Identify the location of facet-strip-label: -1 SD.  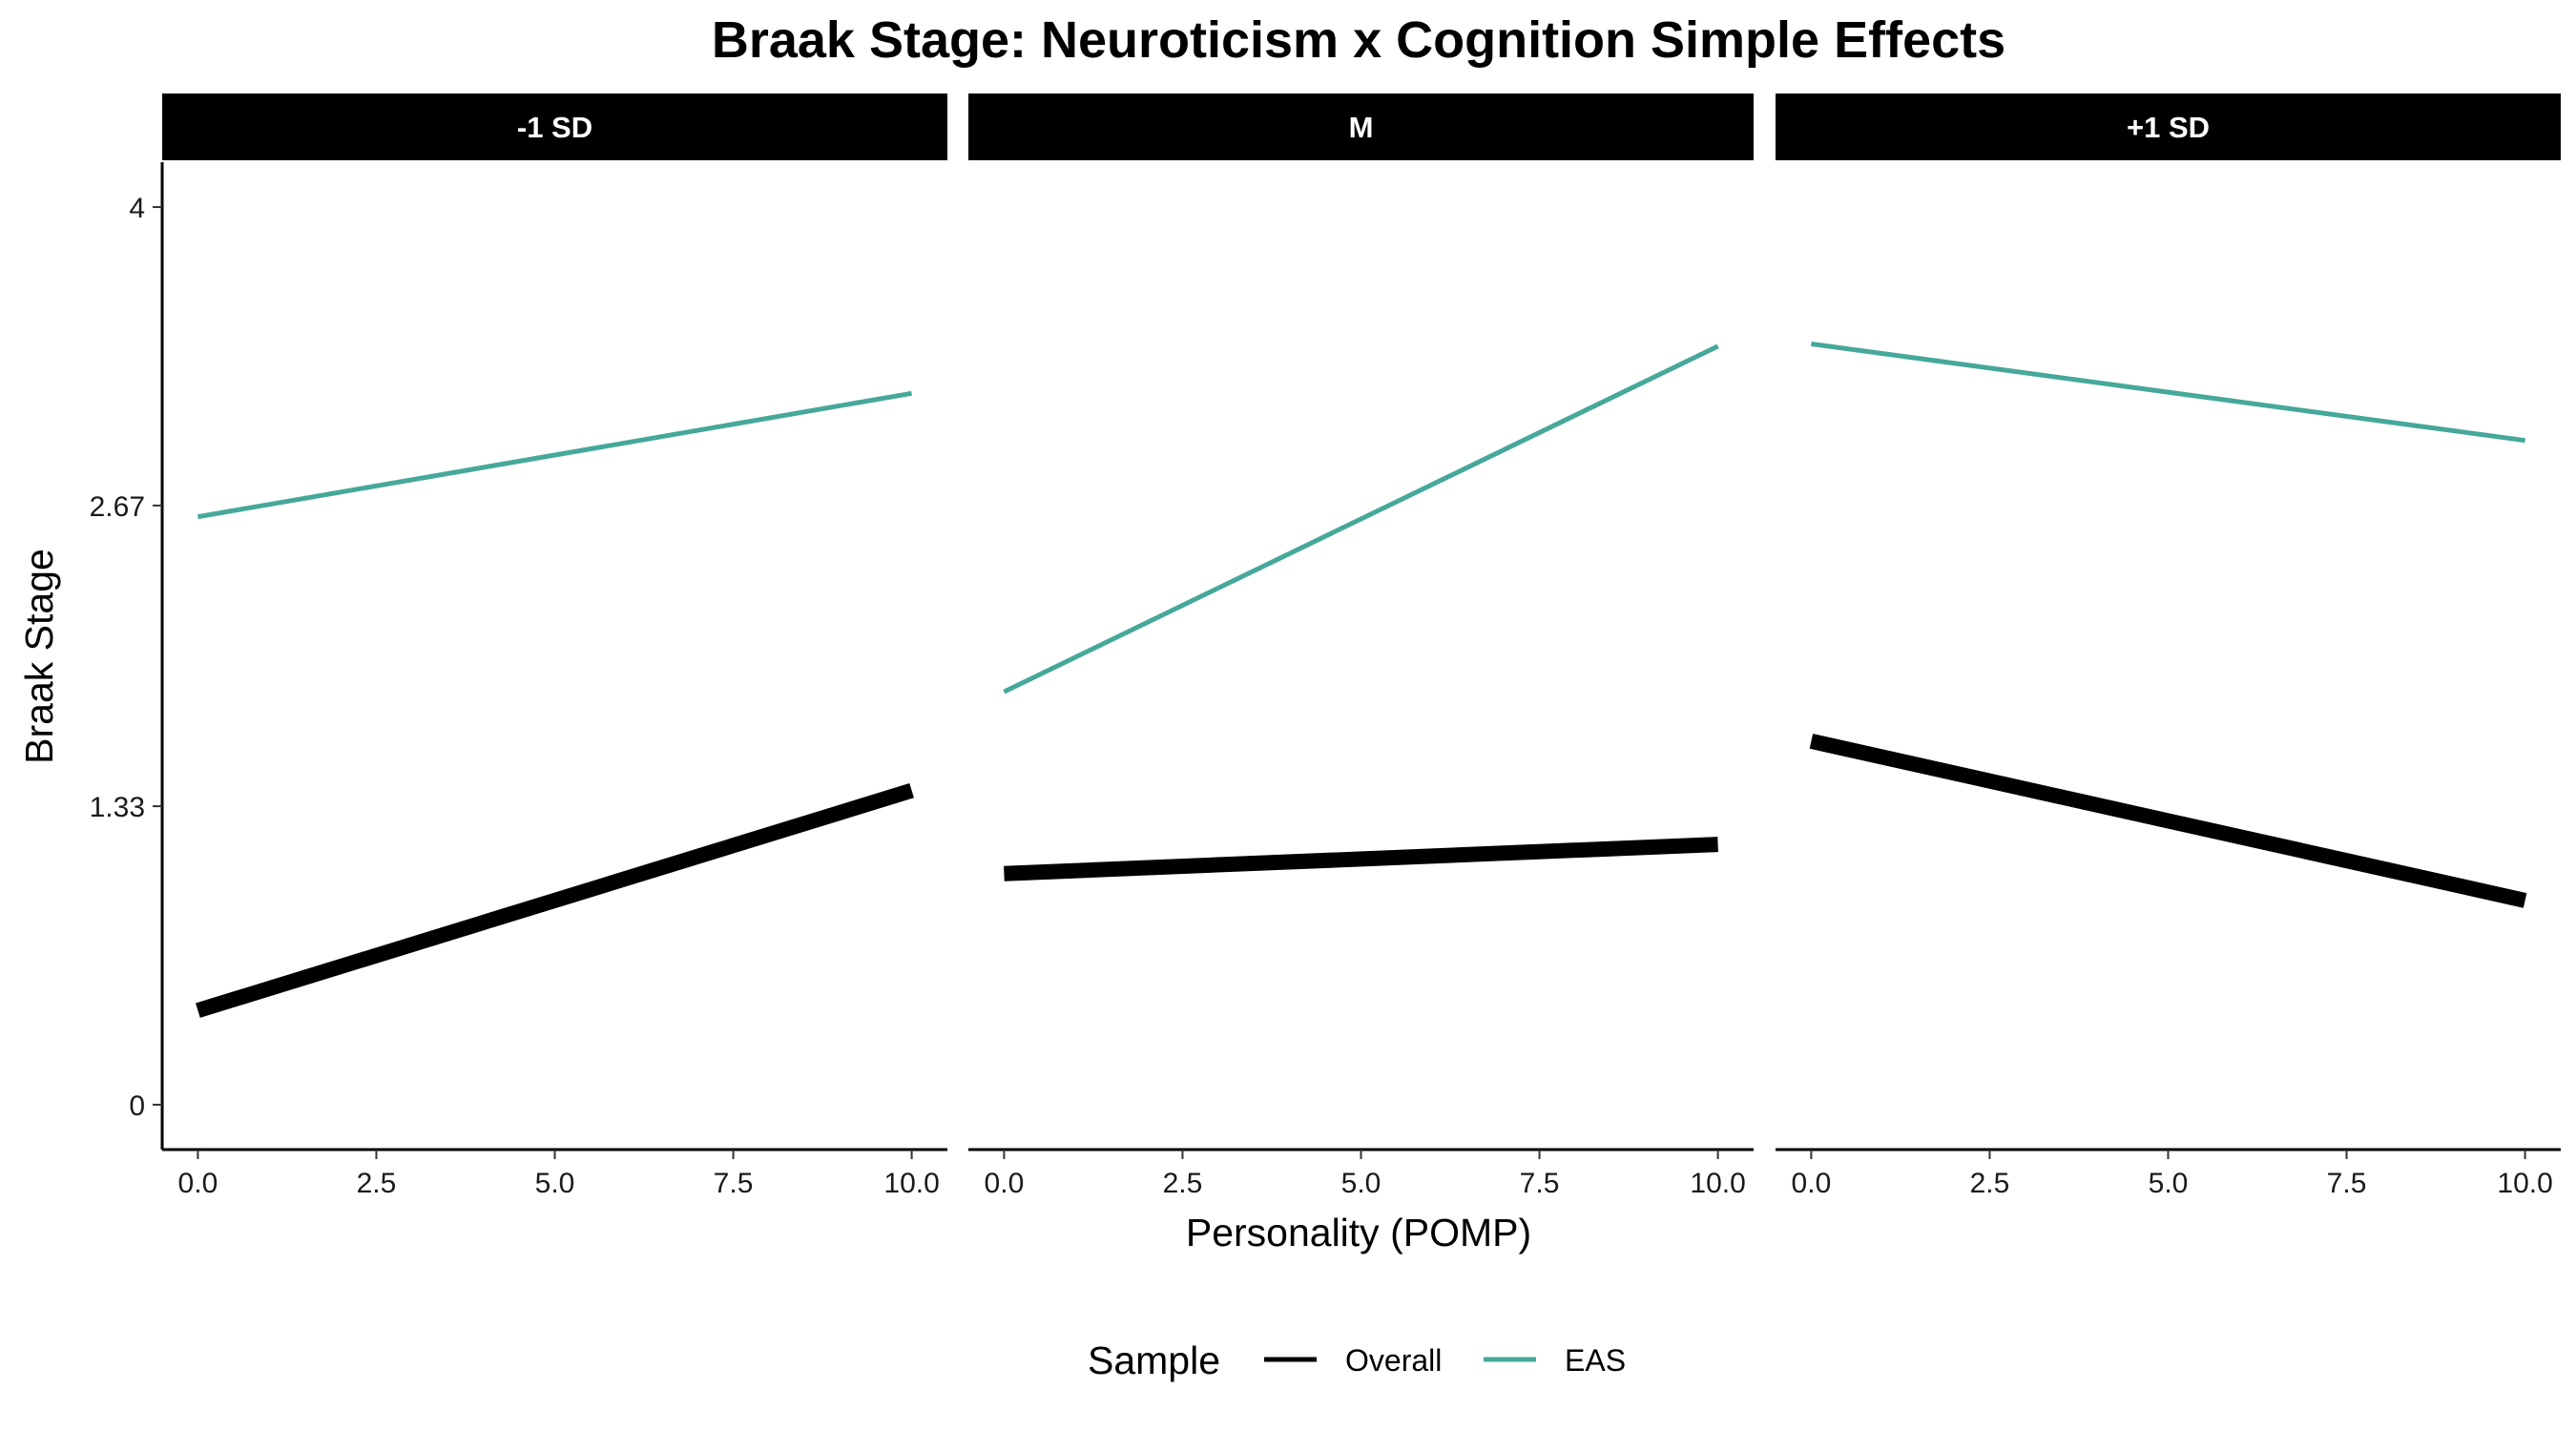
(554, 127).